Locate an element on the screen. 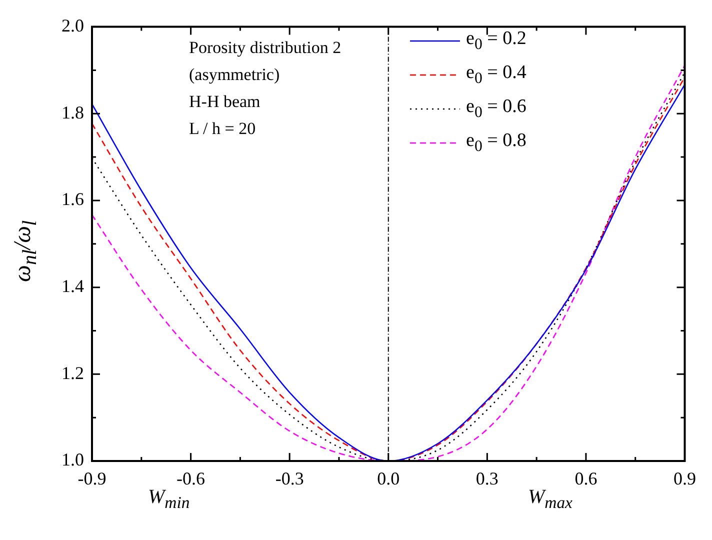  y-tick-label: 1.4 is located at coordinates (73, 286).